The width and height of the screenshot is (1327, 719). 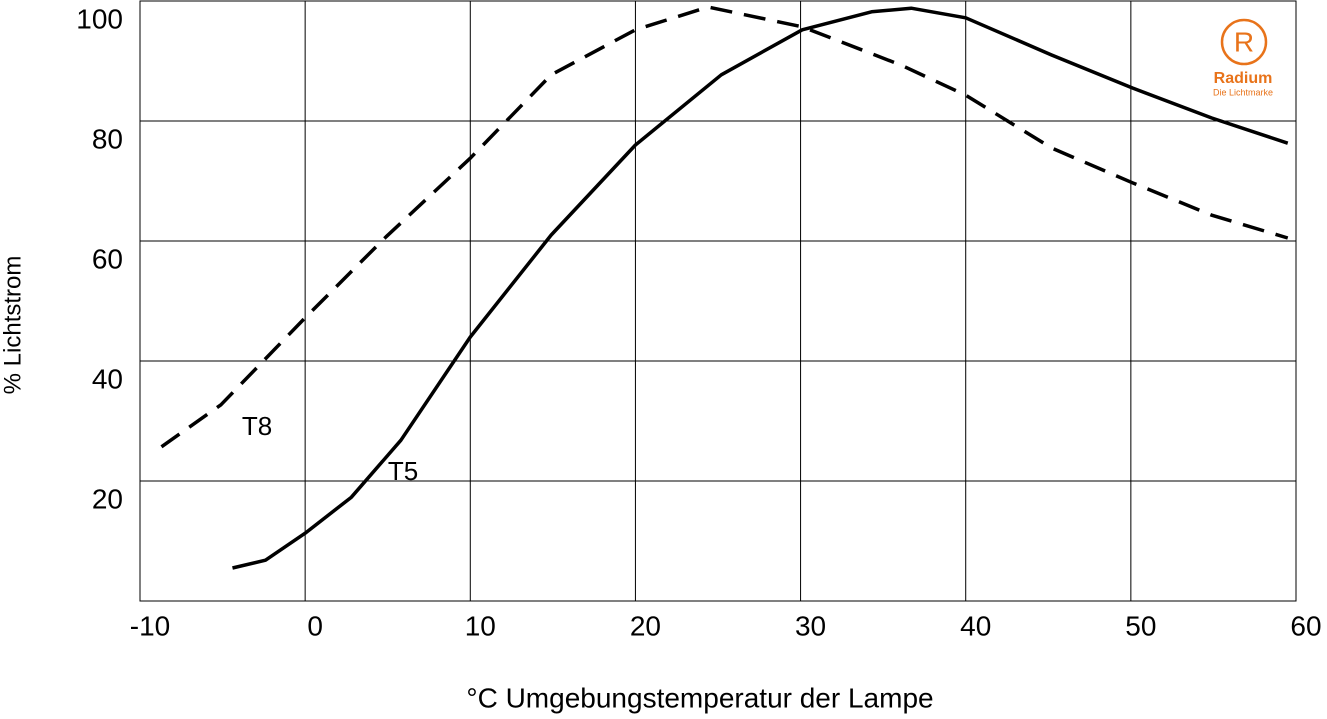 I want to click on y-tick-label: 40, so click(x=107, y=378).